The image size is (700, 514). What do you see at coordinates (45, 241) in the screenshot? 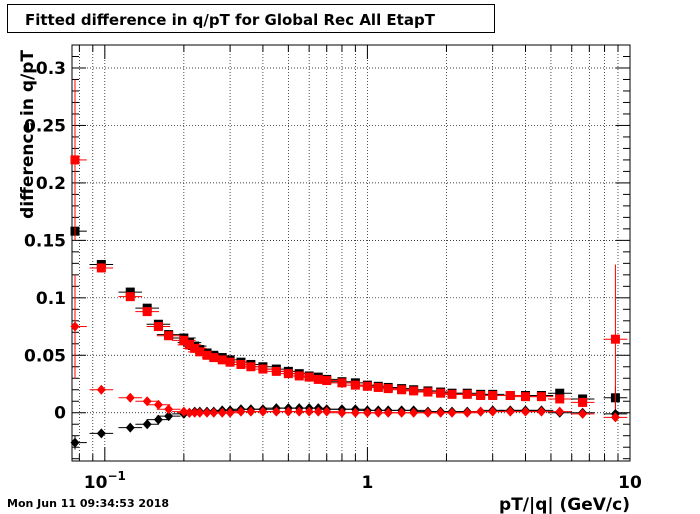
I see `y-tick-label: 0.15` at bounding box center [45, 241].